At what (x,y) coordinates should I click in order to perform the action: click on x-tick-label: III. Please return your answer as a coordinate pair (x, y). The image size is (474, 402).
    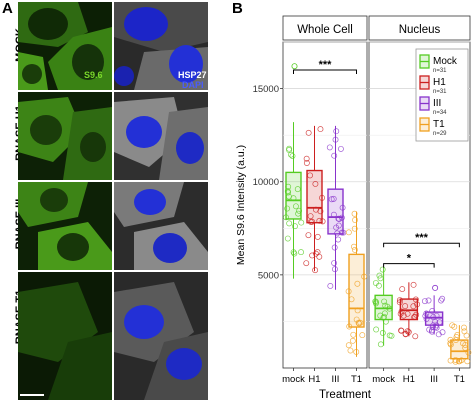
    Looking at the image, I should click on (336, 379).